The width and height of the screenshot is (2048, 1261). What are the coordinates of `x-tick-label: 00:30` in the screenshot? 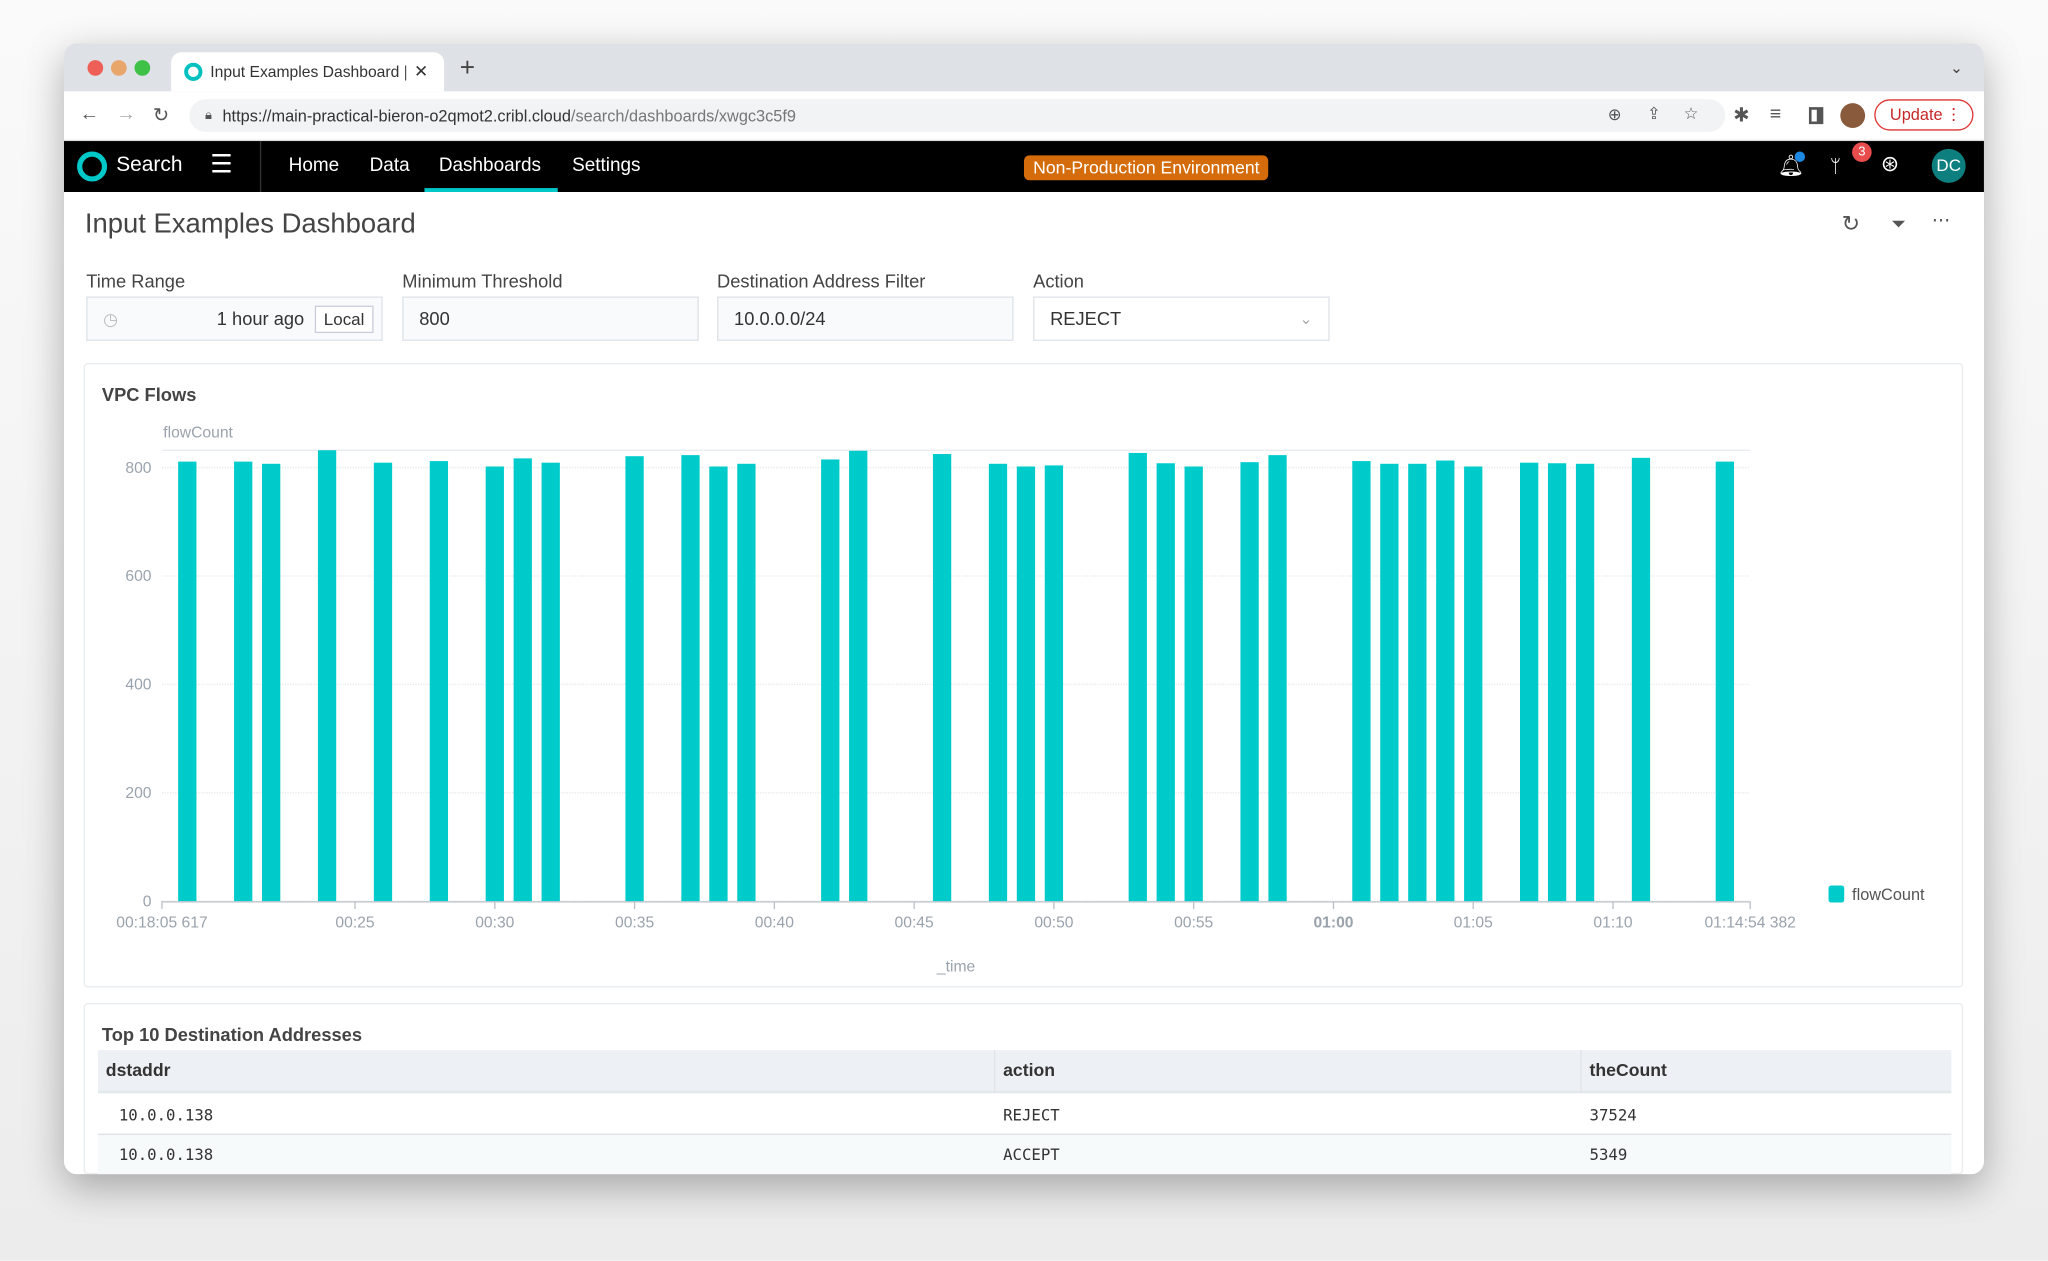 It's located at (494, 922).